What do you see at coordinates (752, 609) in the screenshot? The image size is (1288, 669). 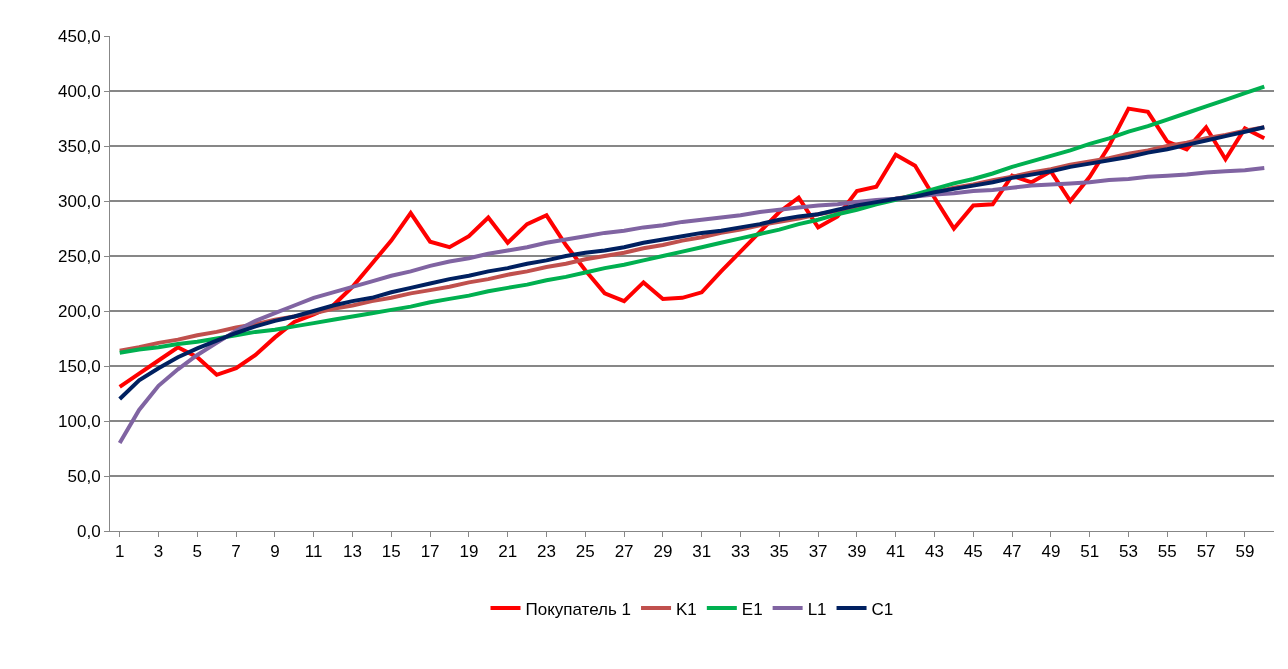 I see `legend-label: E1` at bounding box center [752, 609].